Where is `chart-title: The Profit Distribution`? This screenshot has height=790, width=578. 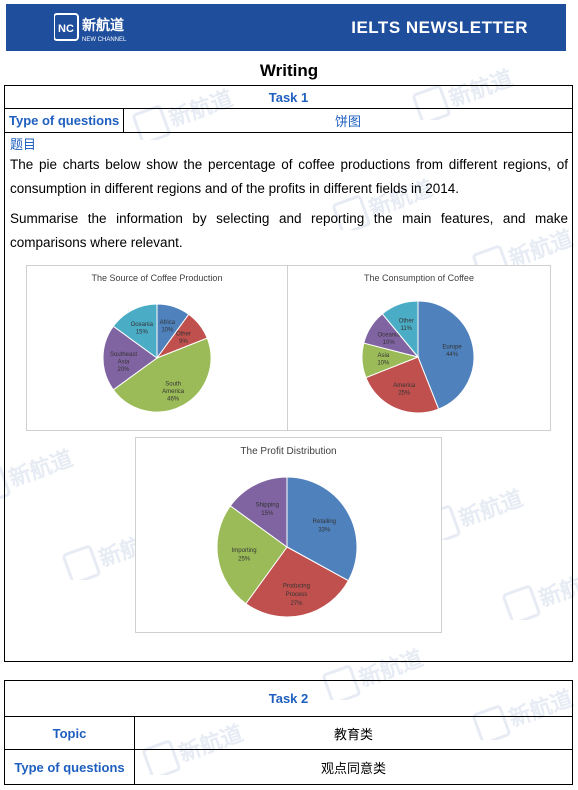
chart-title: The Profit Distribution is located at coordinates (288, 451).